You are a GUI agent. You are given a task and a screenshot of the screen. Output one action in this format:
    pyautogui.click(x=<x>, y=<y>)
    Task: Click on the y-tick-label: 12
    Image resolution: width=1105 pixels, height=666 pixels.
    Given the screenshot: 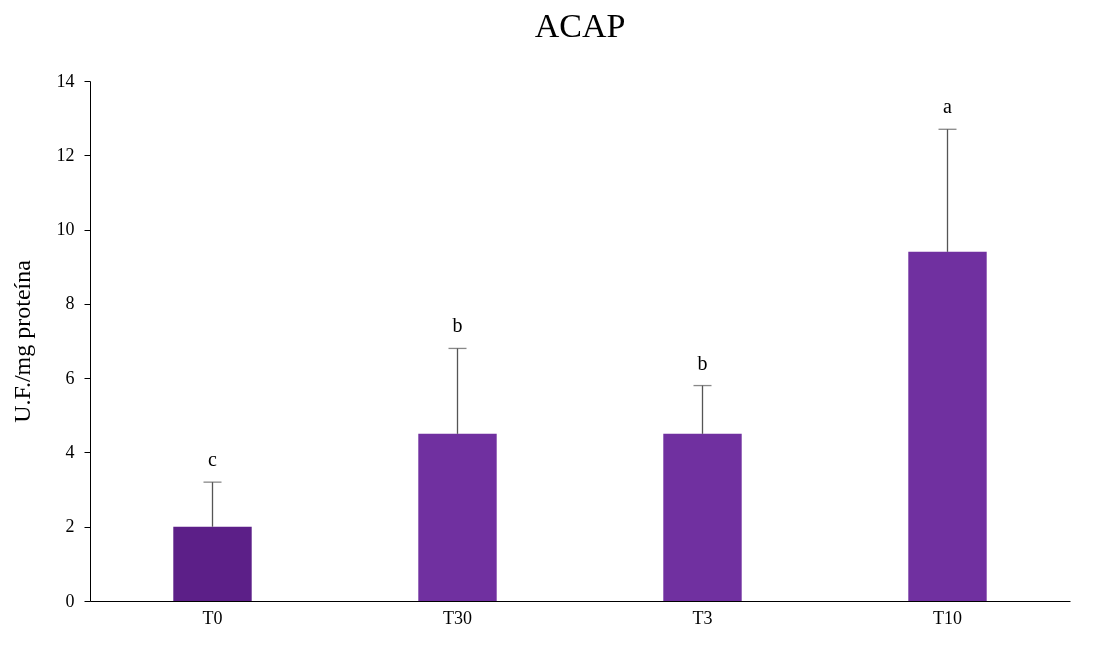 What is the action you would take?
    pyautogui.click(x=65, y=154)
    